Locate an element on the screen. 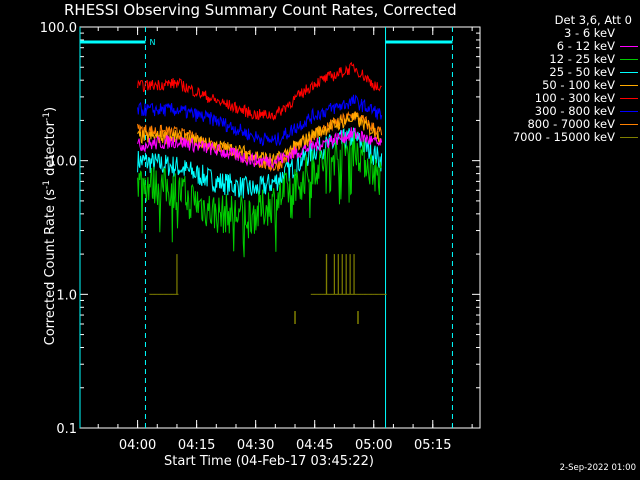 Image resolution: width=640 pixels, height=480 pixels. y-tick-label: 100.0 is located at coordinates (58, 28).